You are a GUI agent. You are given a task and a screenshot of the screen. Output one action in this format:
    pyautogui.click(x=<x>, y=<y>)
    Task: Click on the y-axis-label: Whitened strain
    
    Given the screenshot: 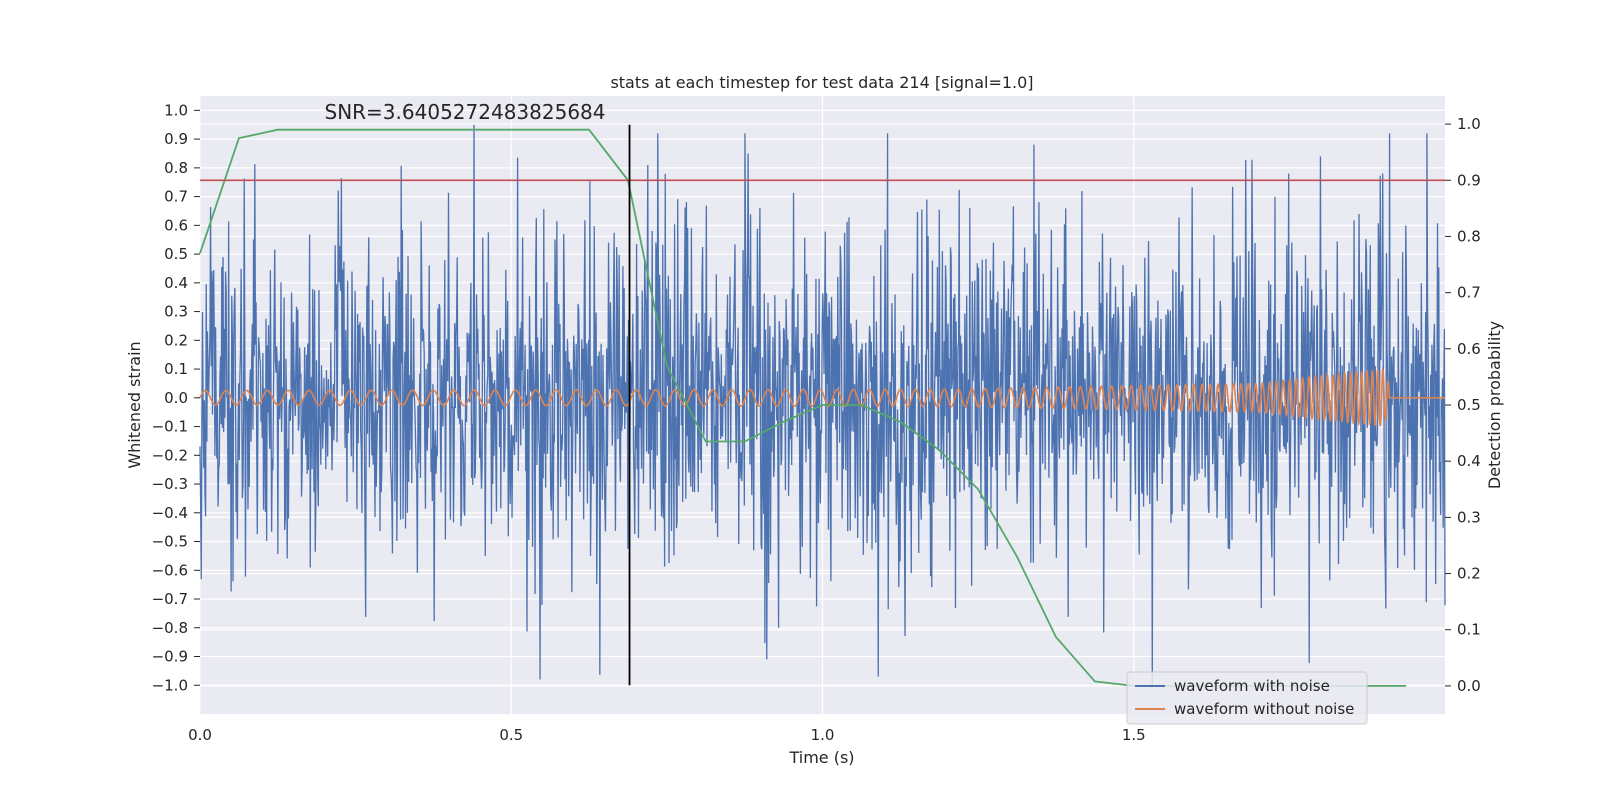 What is the action you would take?
    pyautogui.click(x=134, y=404)
    